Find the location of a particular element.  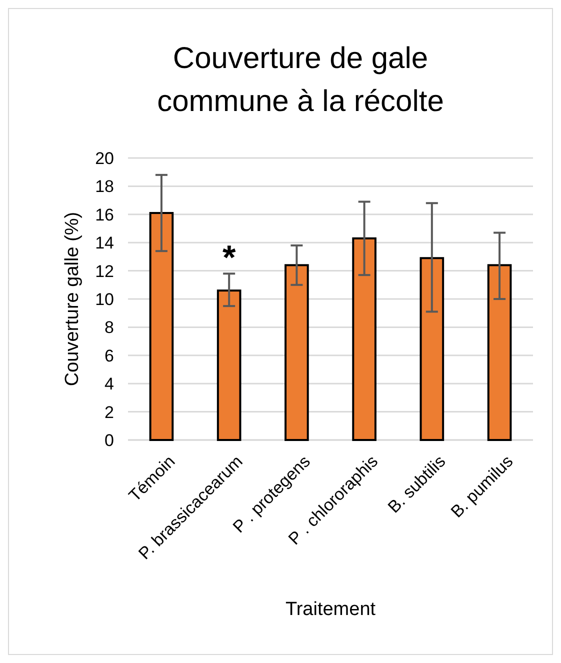

y-tick-label: 20 is located at coordinates (104, 158).